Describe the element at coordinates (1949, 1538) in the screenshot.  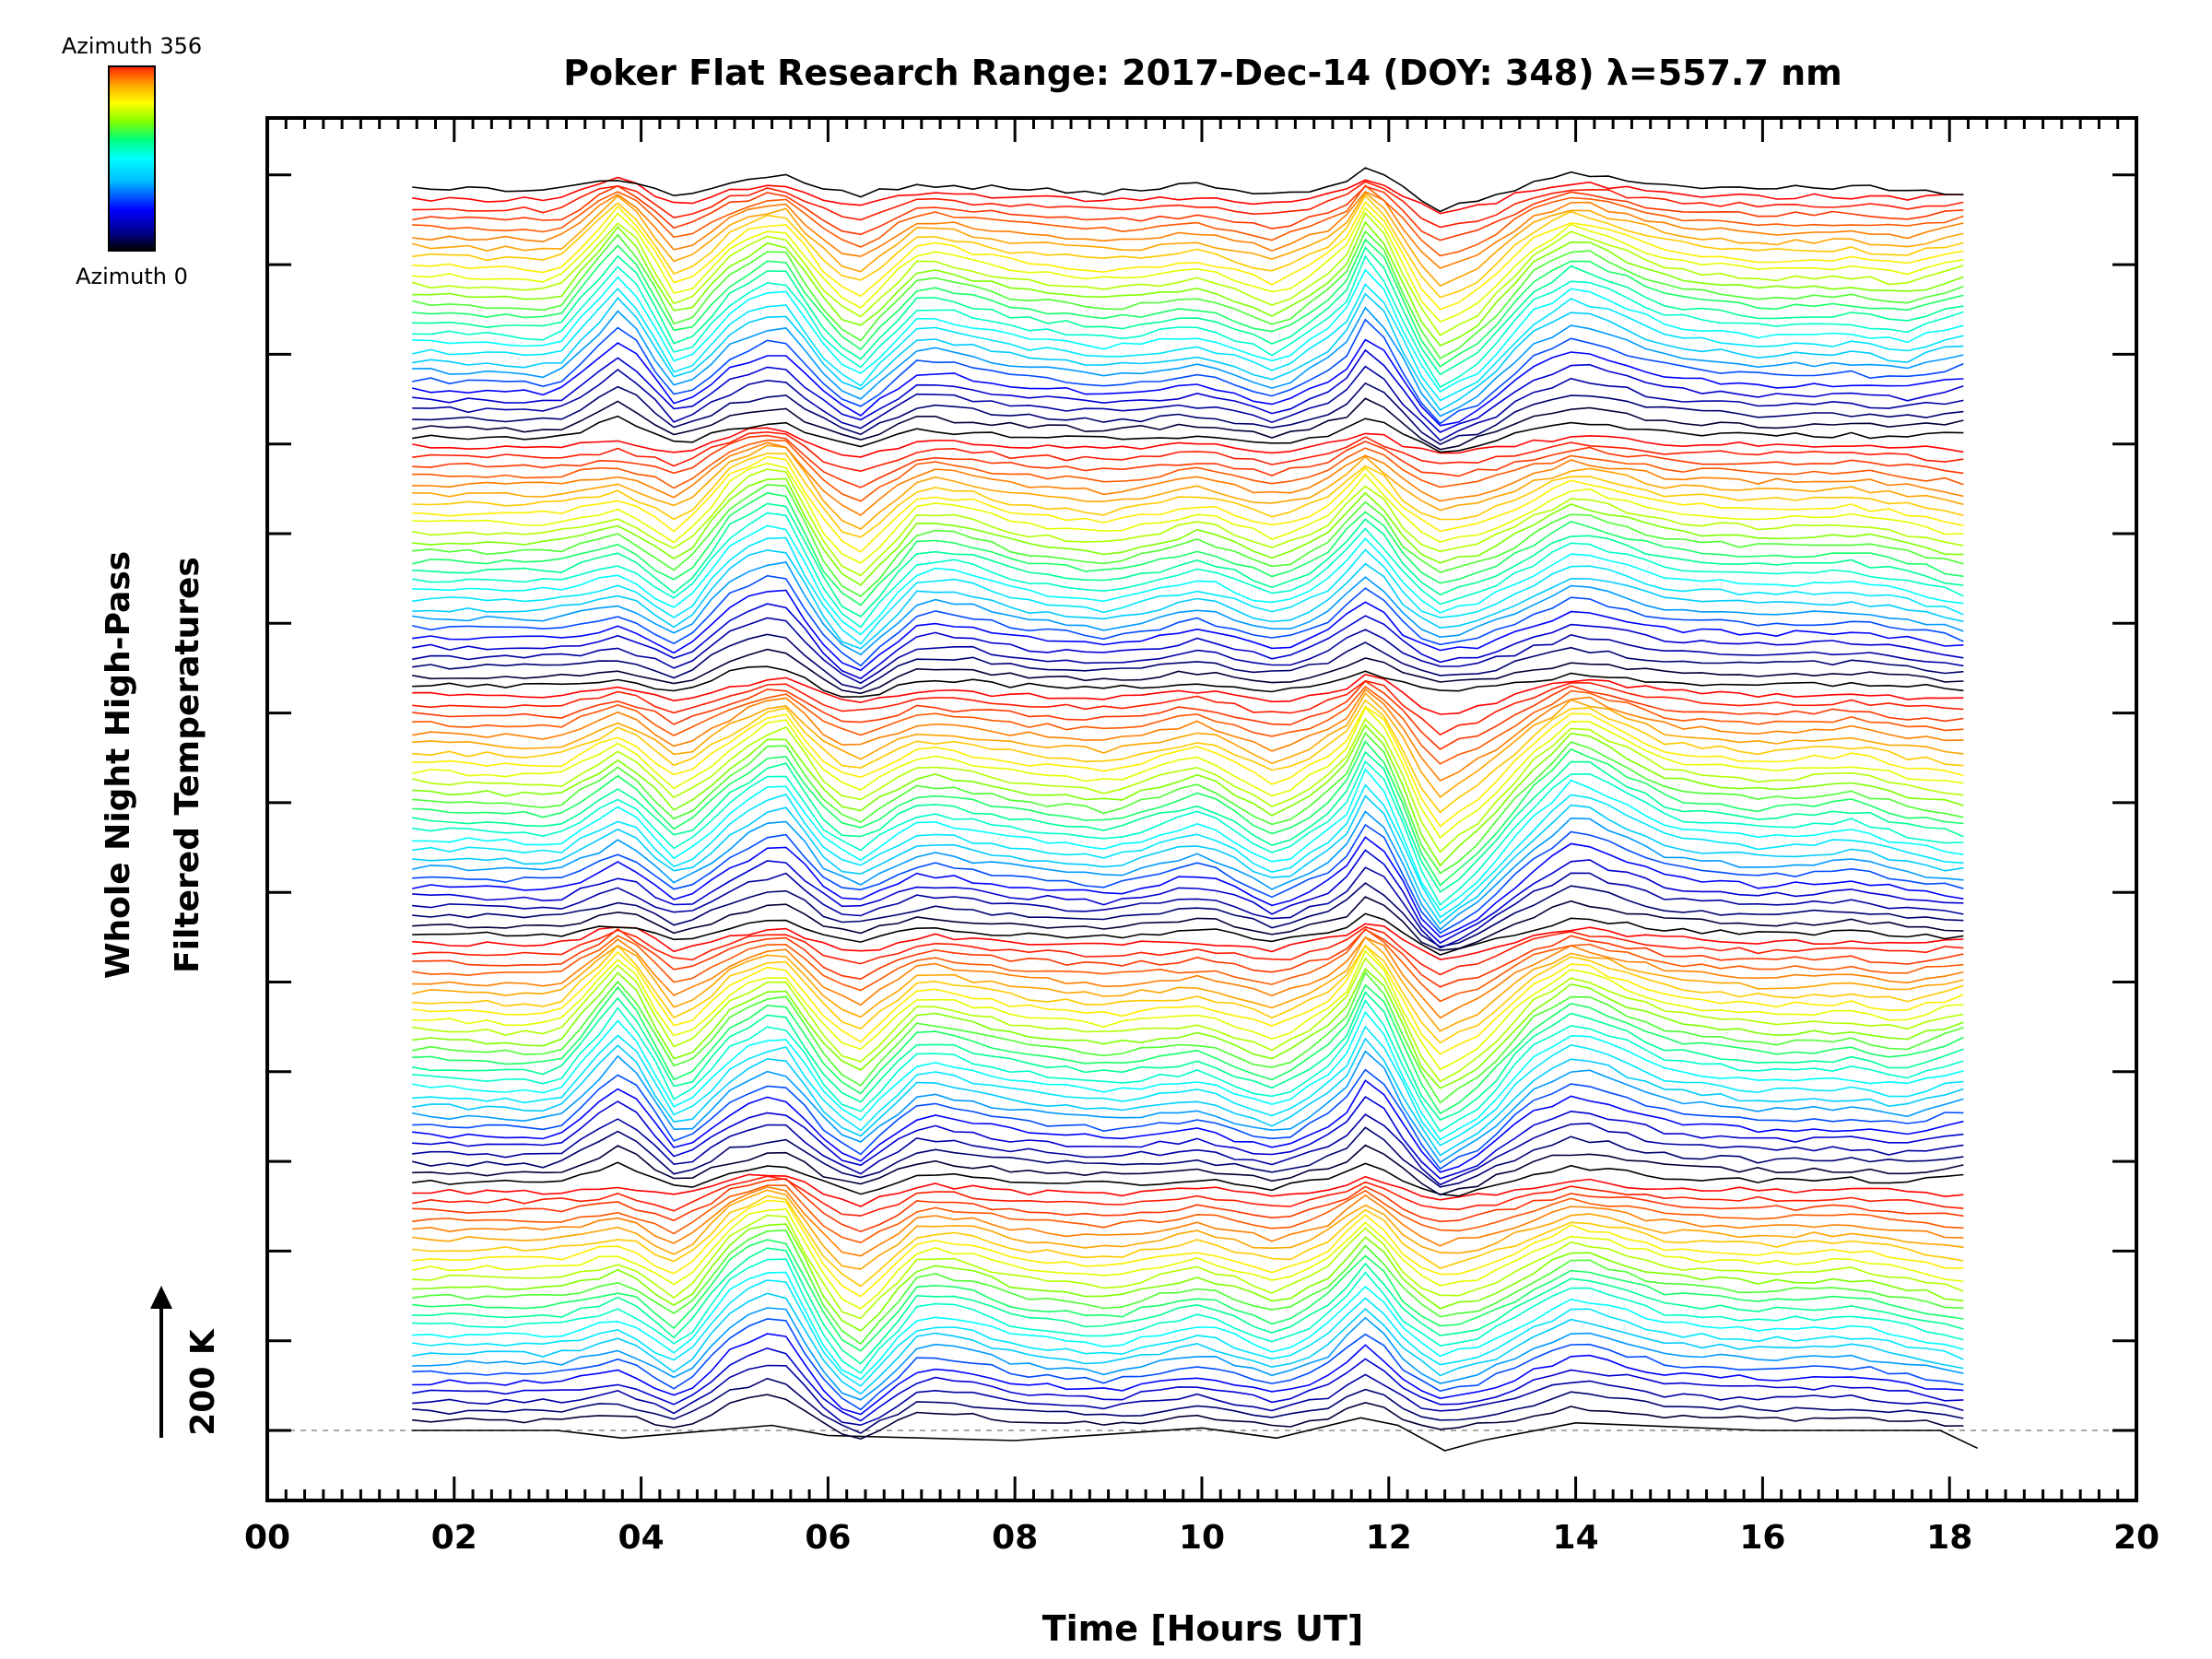
I see `x-tick-label: 18` at that location.